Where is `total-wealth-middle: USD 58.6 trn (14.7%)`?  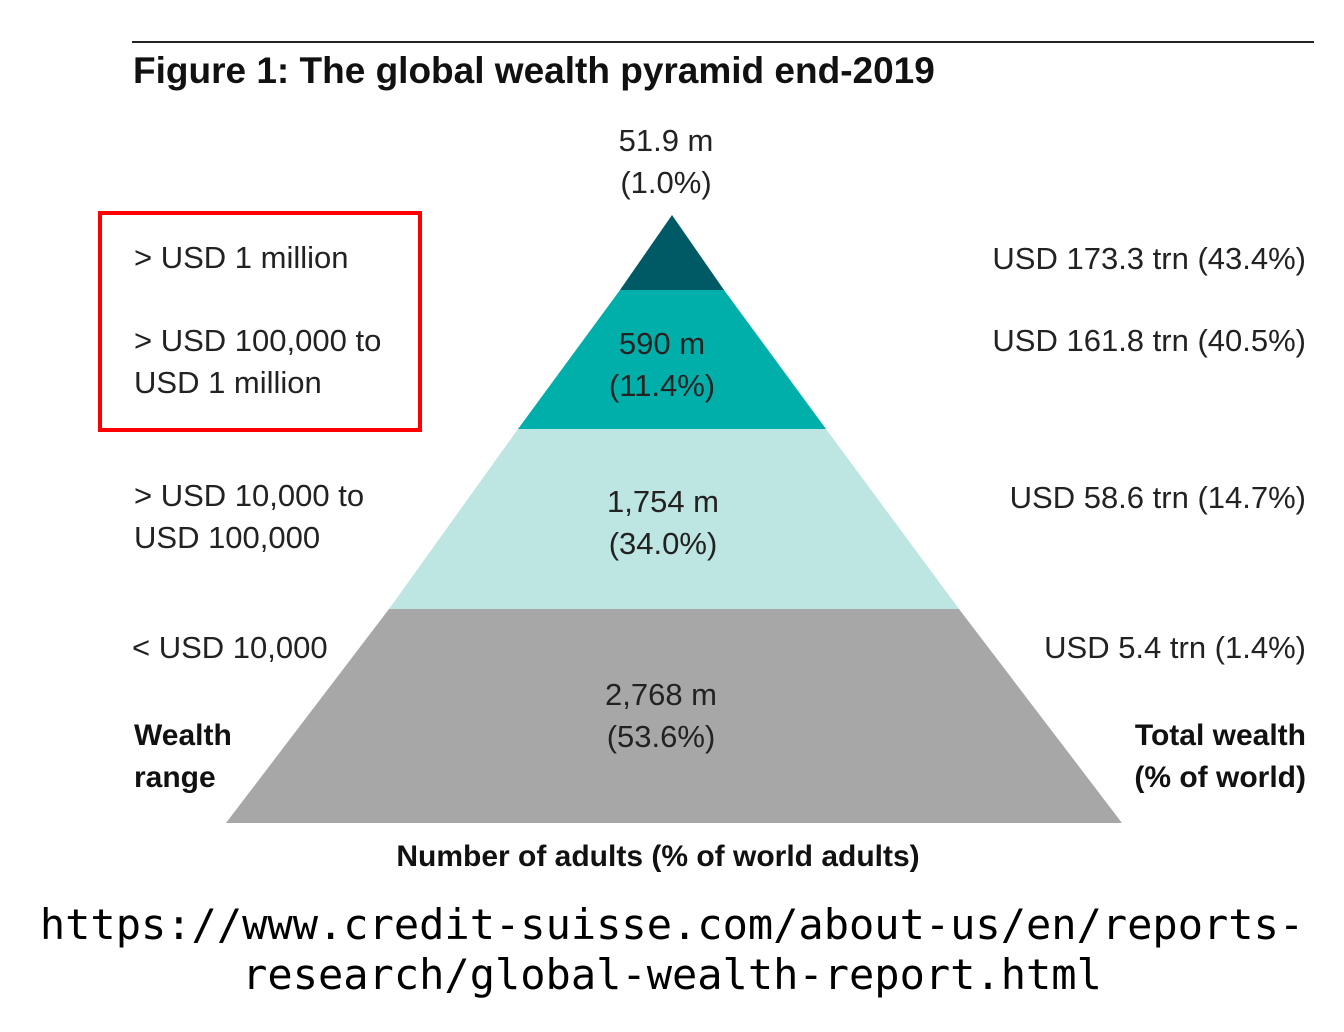 total-wealth-middle: USD 58.6 trn (14.7%) is located at coordinates (1157, 497).